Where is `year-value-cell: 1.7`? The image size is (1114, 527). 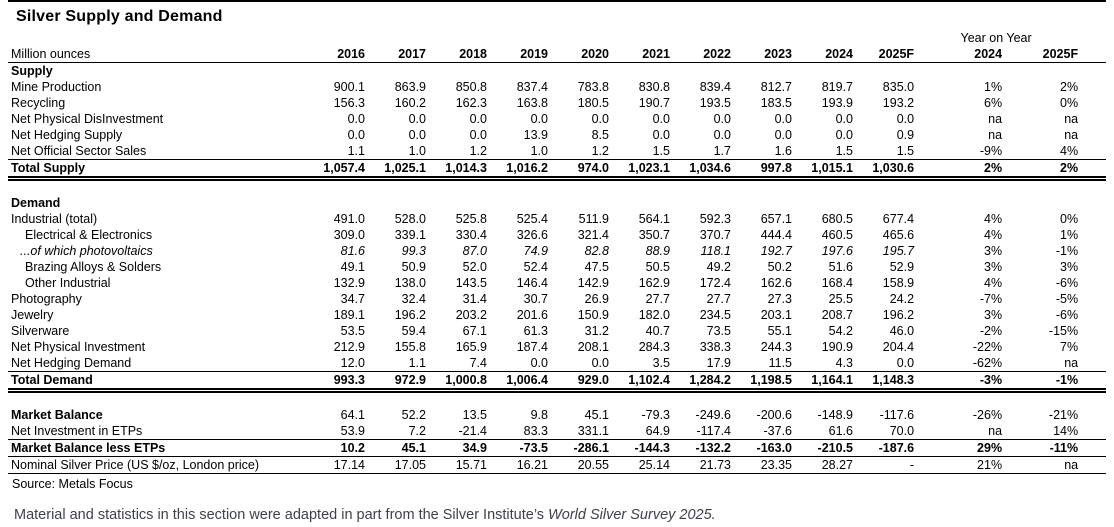 year-value-cell: 1.7 is located at coordinates (700, 151).